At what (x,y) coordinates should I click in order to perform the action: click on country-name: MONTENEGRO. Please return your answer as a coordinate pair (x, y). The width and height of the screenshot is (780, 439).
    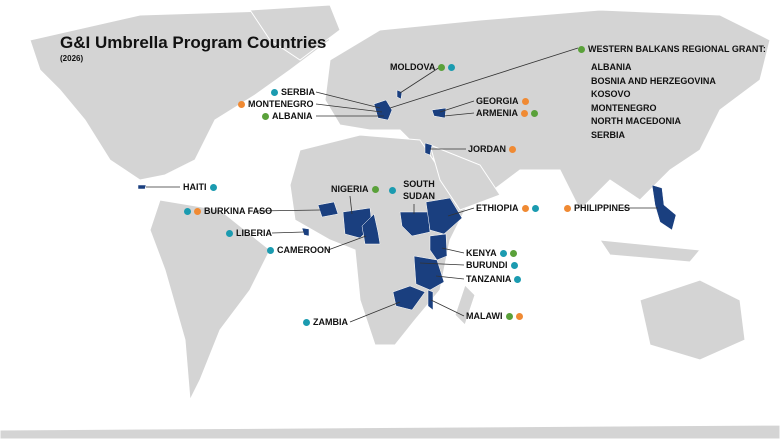
    Looking at the image, I should click on (281, 104).